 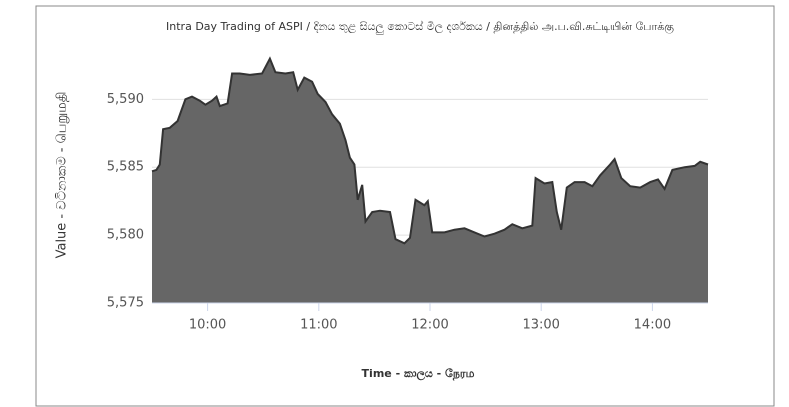 What do you see at coordinates (207, 325) in the screenshot?
I see `x-tick-label: 10:00` at bounding box center [207, 325].